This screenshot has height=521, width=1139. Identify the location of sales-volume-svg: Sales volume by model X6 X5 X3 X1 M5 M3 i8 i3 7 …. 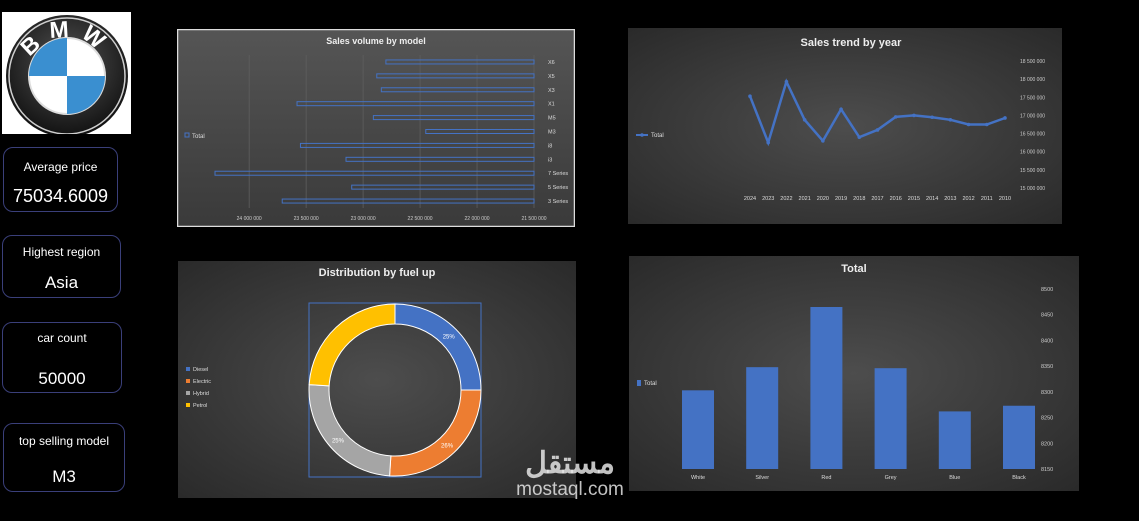
(376, 128).